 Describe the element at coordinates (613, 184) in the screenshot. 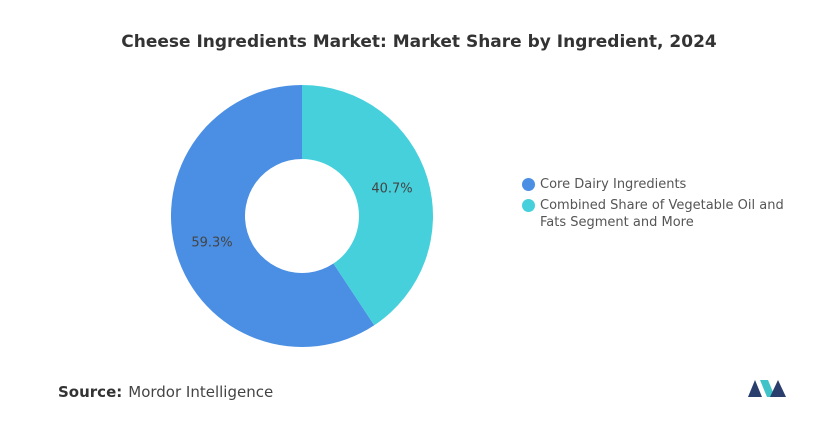

I see `legend-label: Core Dairy Ingredients` at that location.